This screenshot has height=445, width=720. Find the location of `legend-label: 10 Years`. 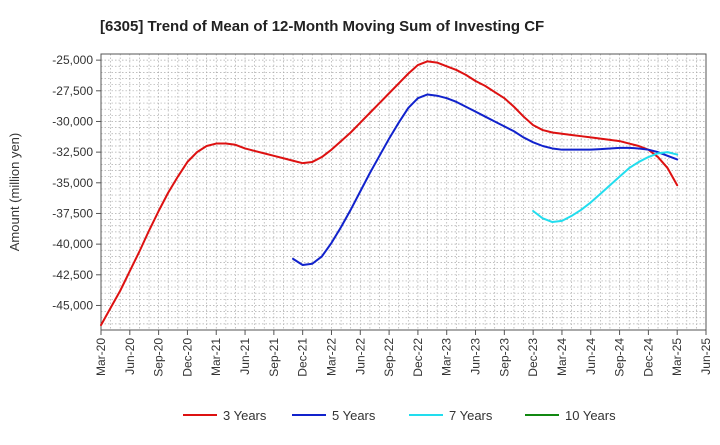

legend-label: 10 Years is located at coordinates (590, 415).